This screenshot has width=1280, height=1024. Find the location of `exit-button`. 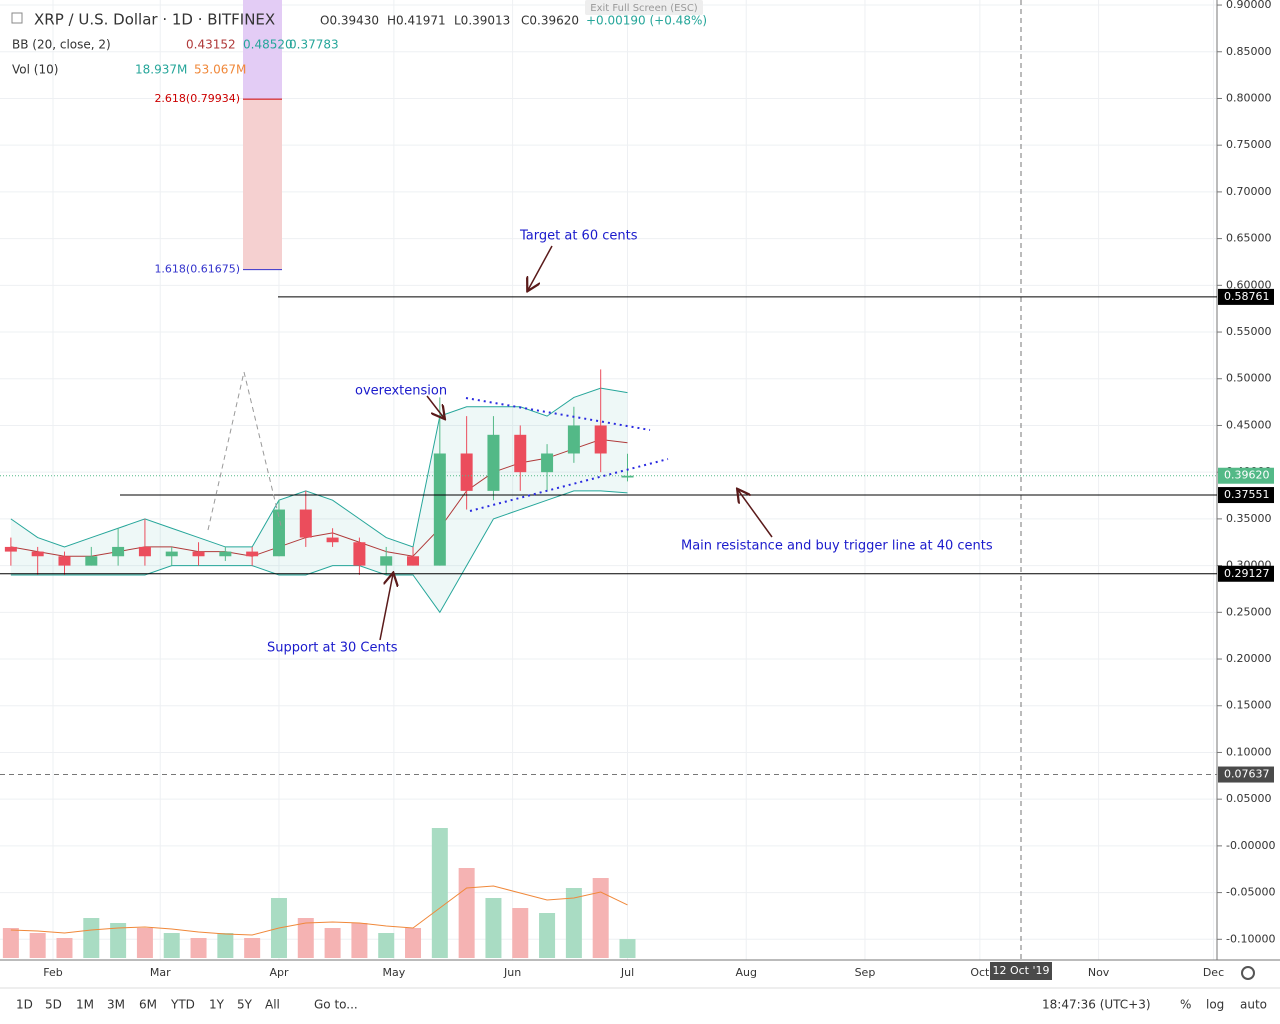

exit-button is located at coordinates (644, 7).